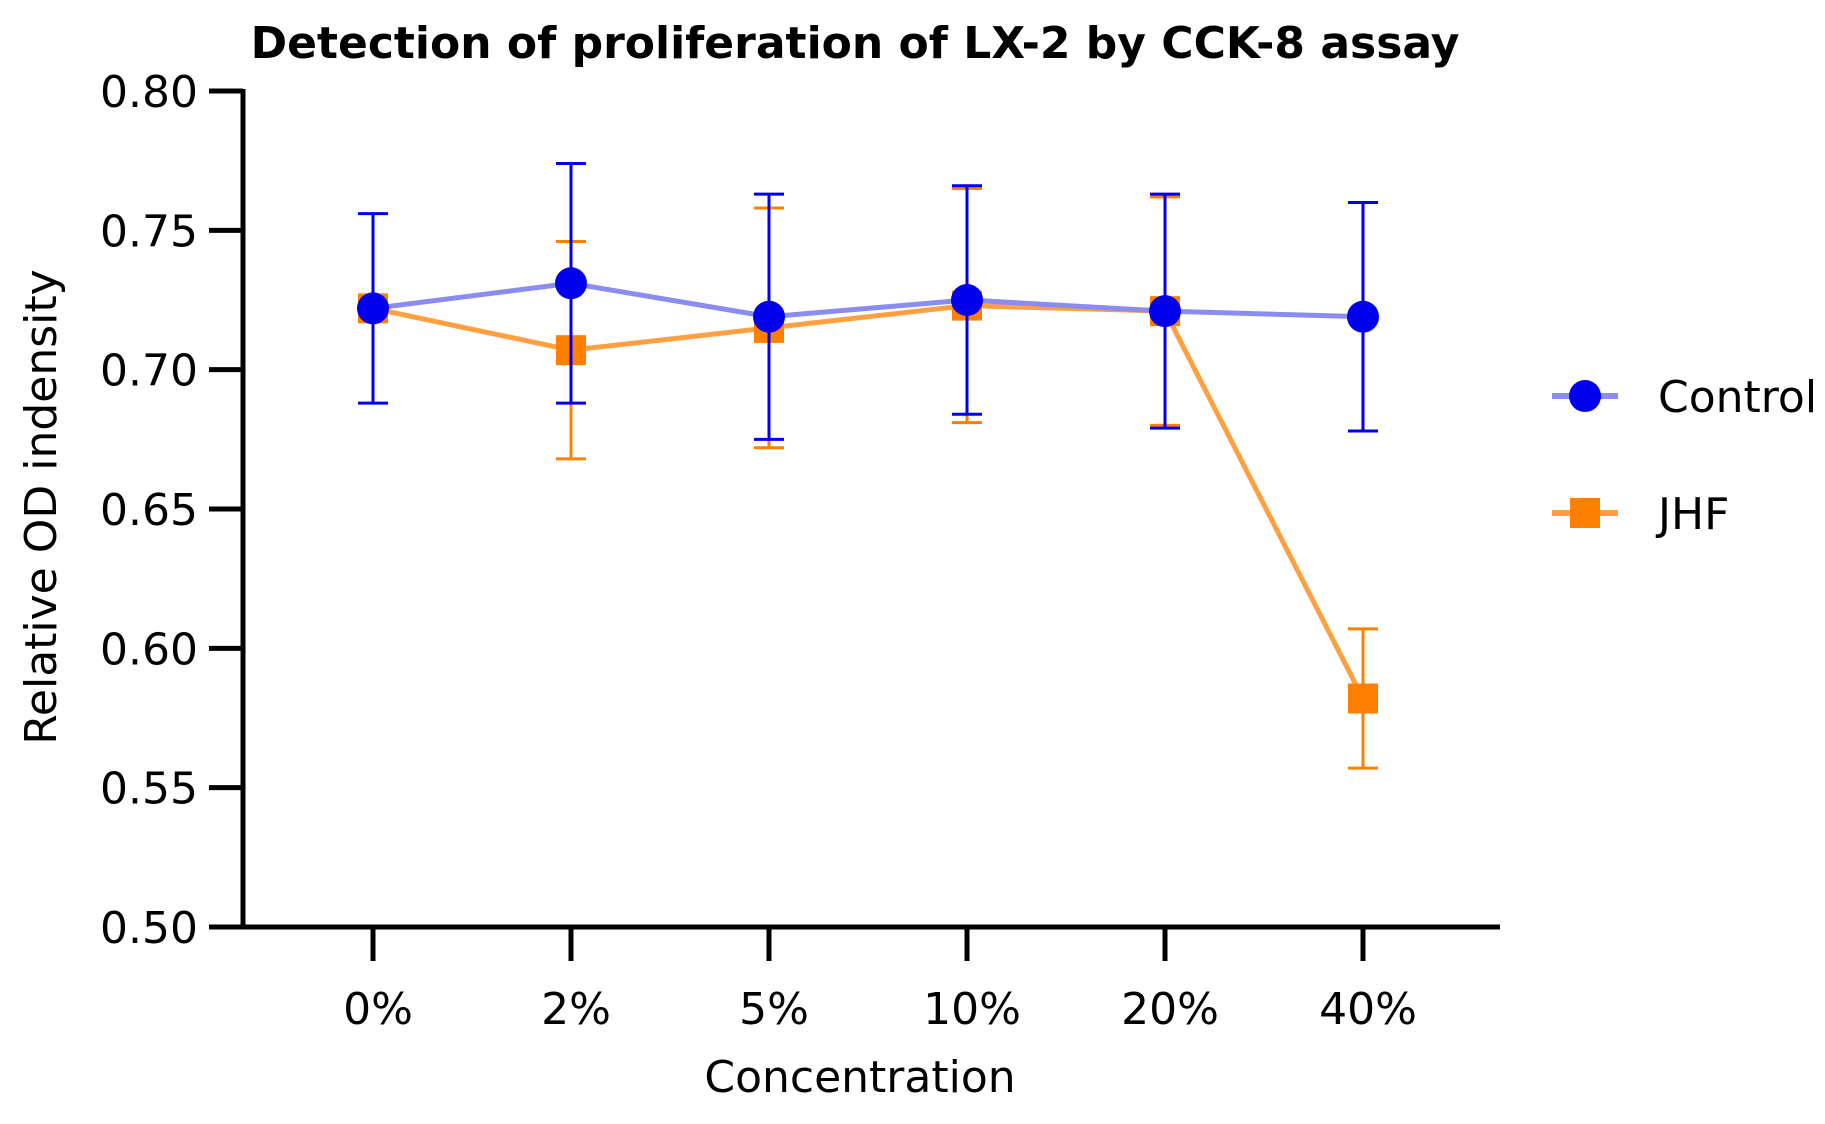 The width and height of the screenshot is (1825, 1124). What do you see at coordinates (1692, 514) in the screenshot?
I see `legend-label: JHF` at bounding box center [1692, 514].